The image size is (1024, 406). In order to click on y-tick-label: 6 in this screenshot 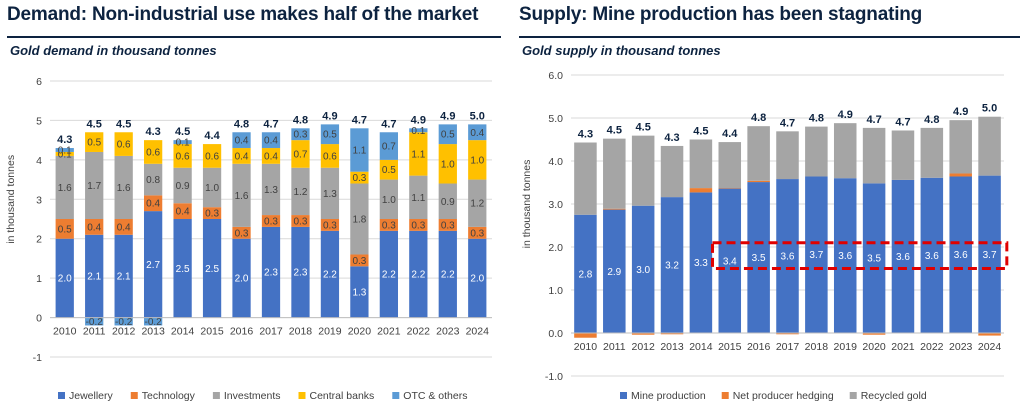, I will do `click(39, 82)`.